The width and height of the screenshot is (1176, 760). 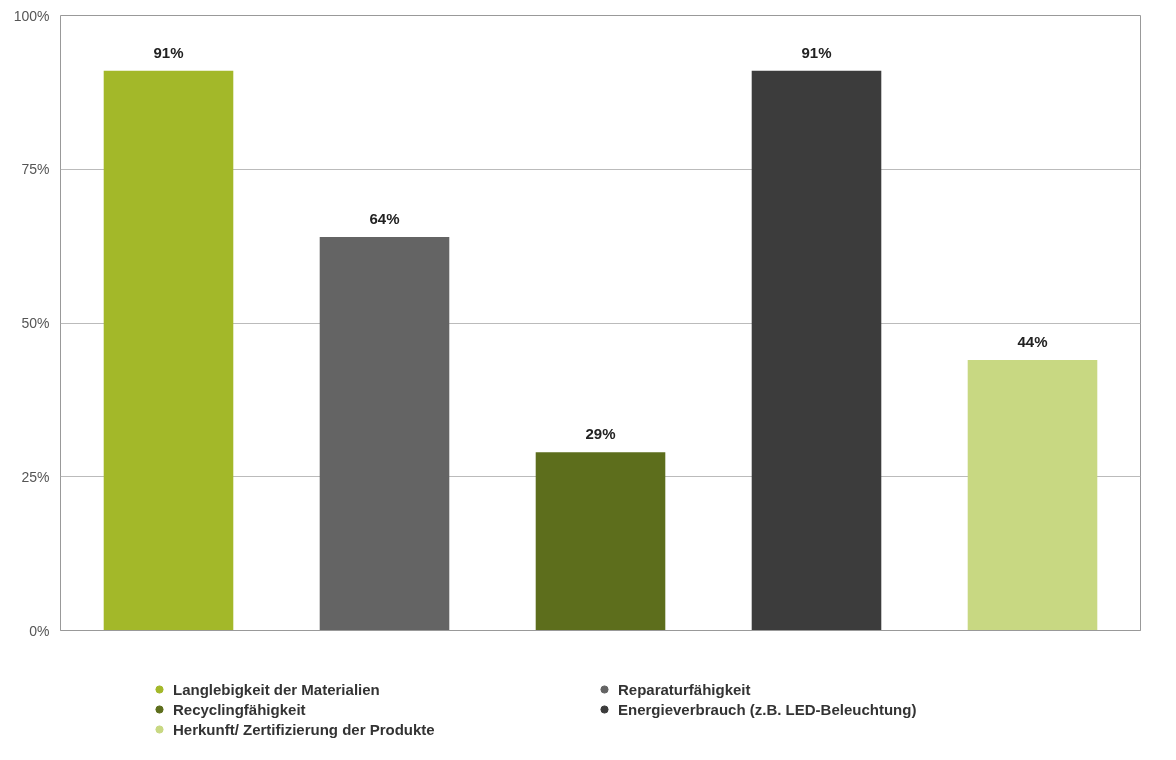 I want to click on data-label: 64%, so click(x=384, y=218).